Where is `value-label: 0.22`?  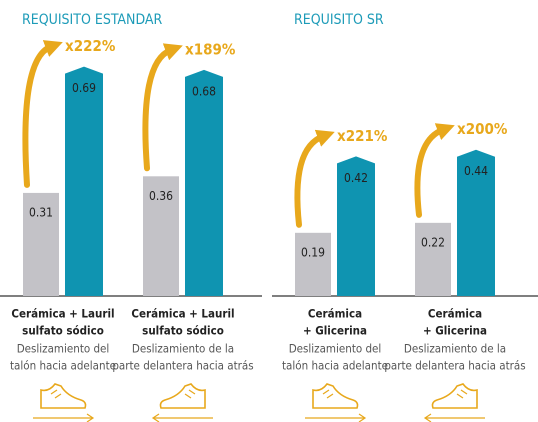
value-label: 0.22 is located at coordinates (433, 242).